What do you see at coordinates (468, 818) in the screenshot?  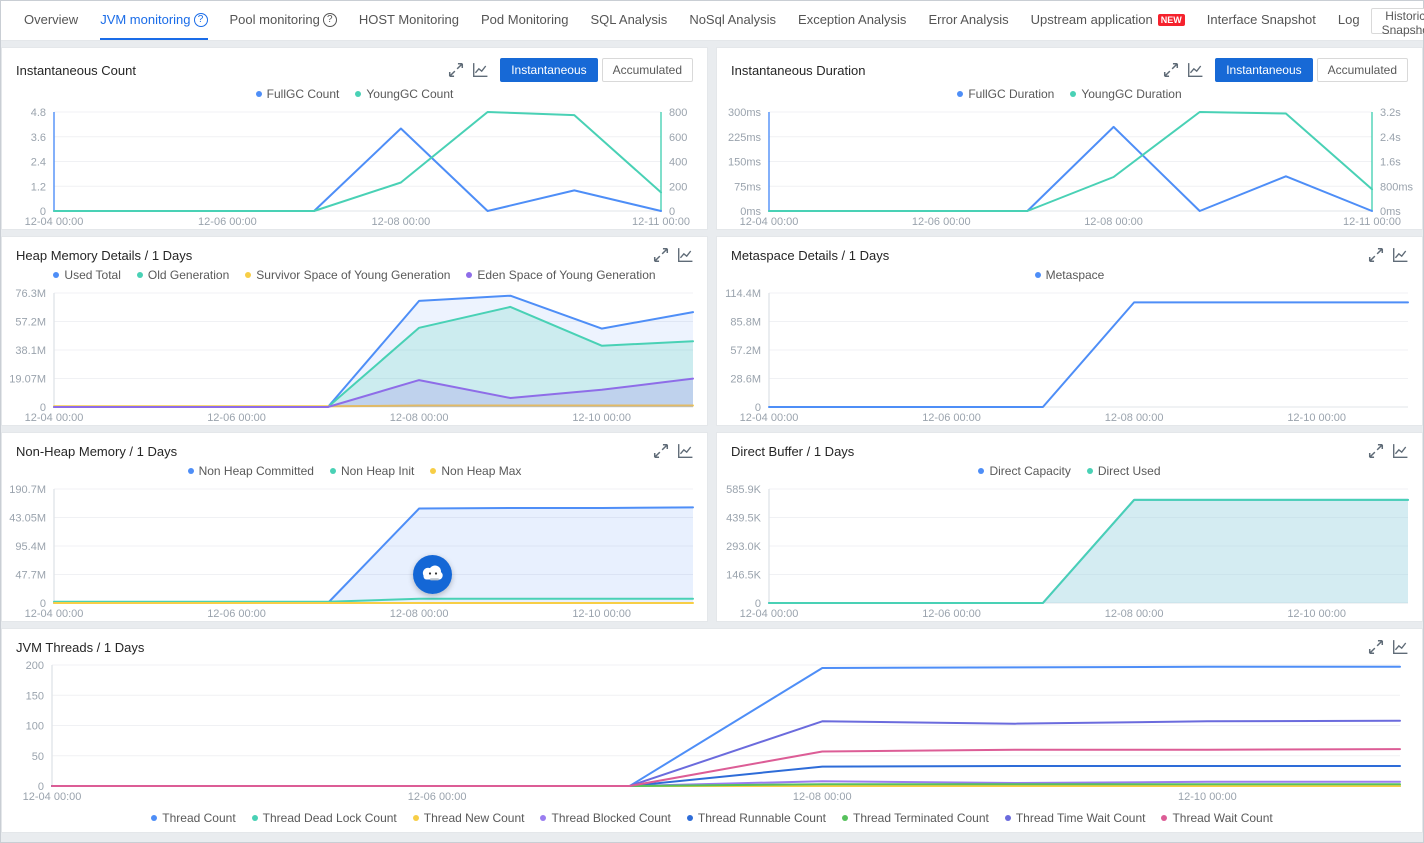 I see `legend-item: Thread New Count` at bounding box center [468, 818].